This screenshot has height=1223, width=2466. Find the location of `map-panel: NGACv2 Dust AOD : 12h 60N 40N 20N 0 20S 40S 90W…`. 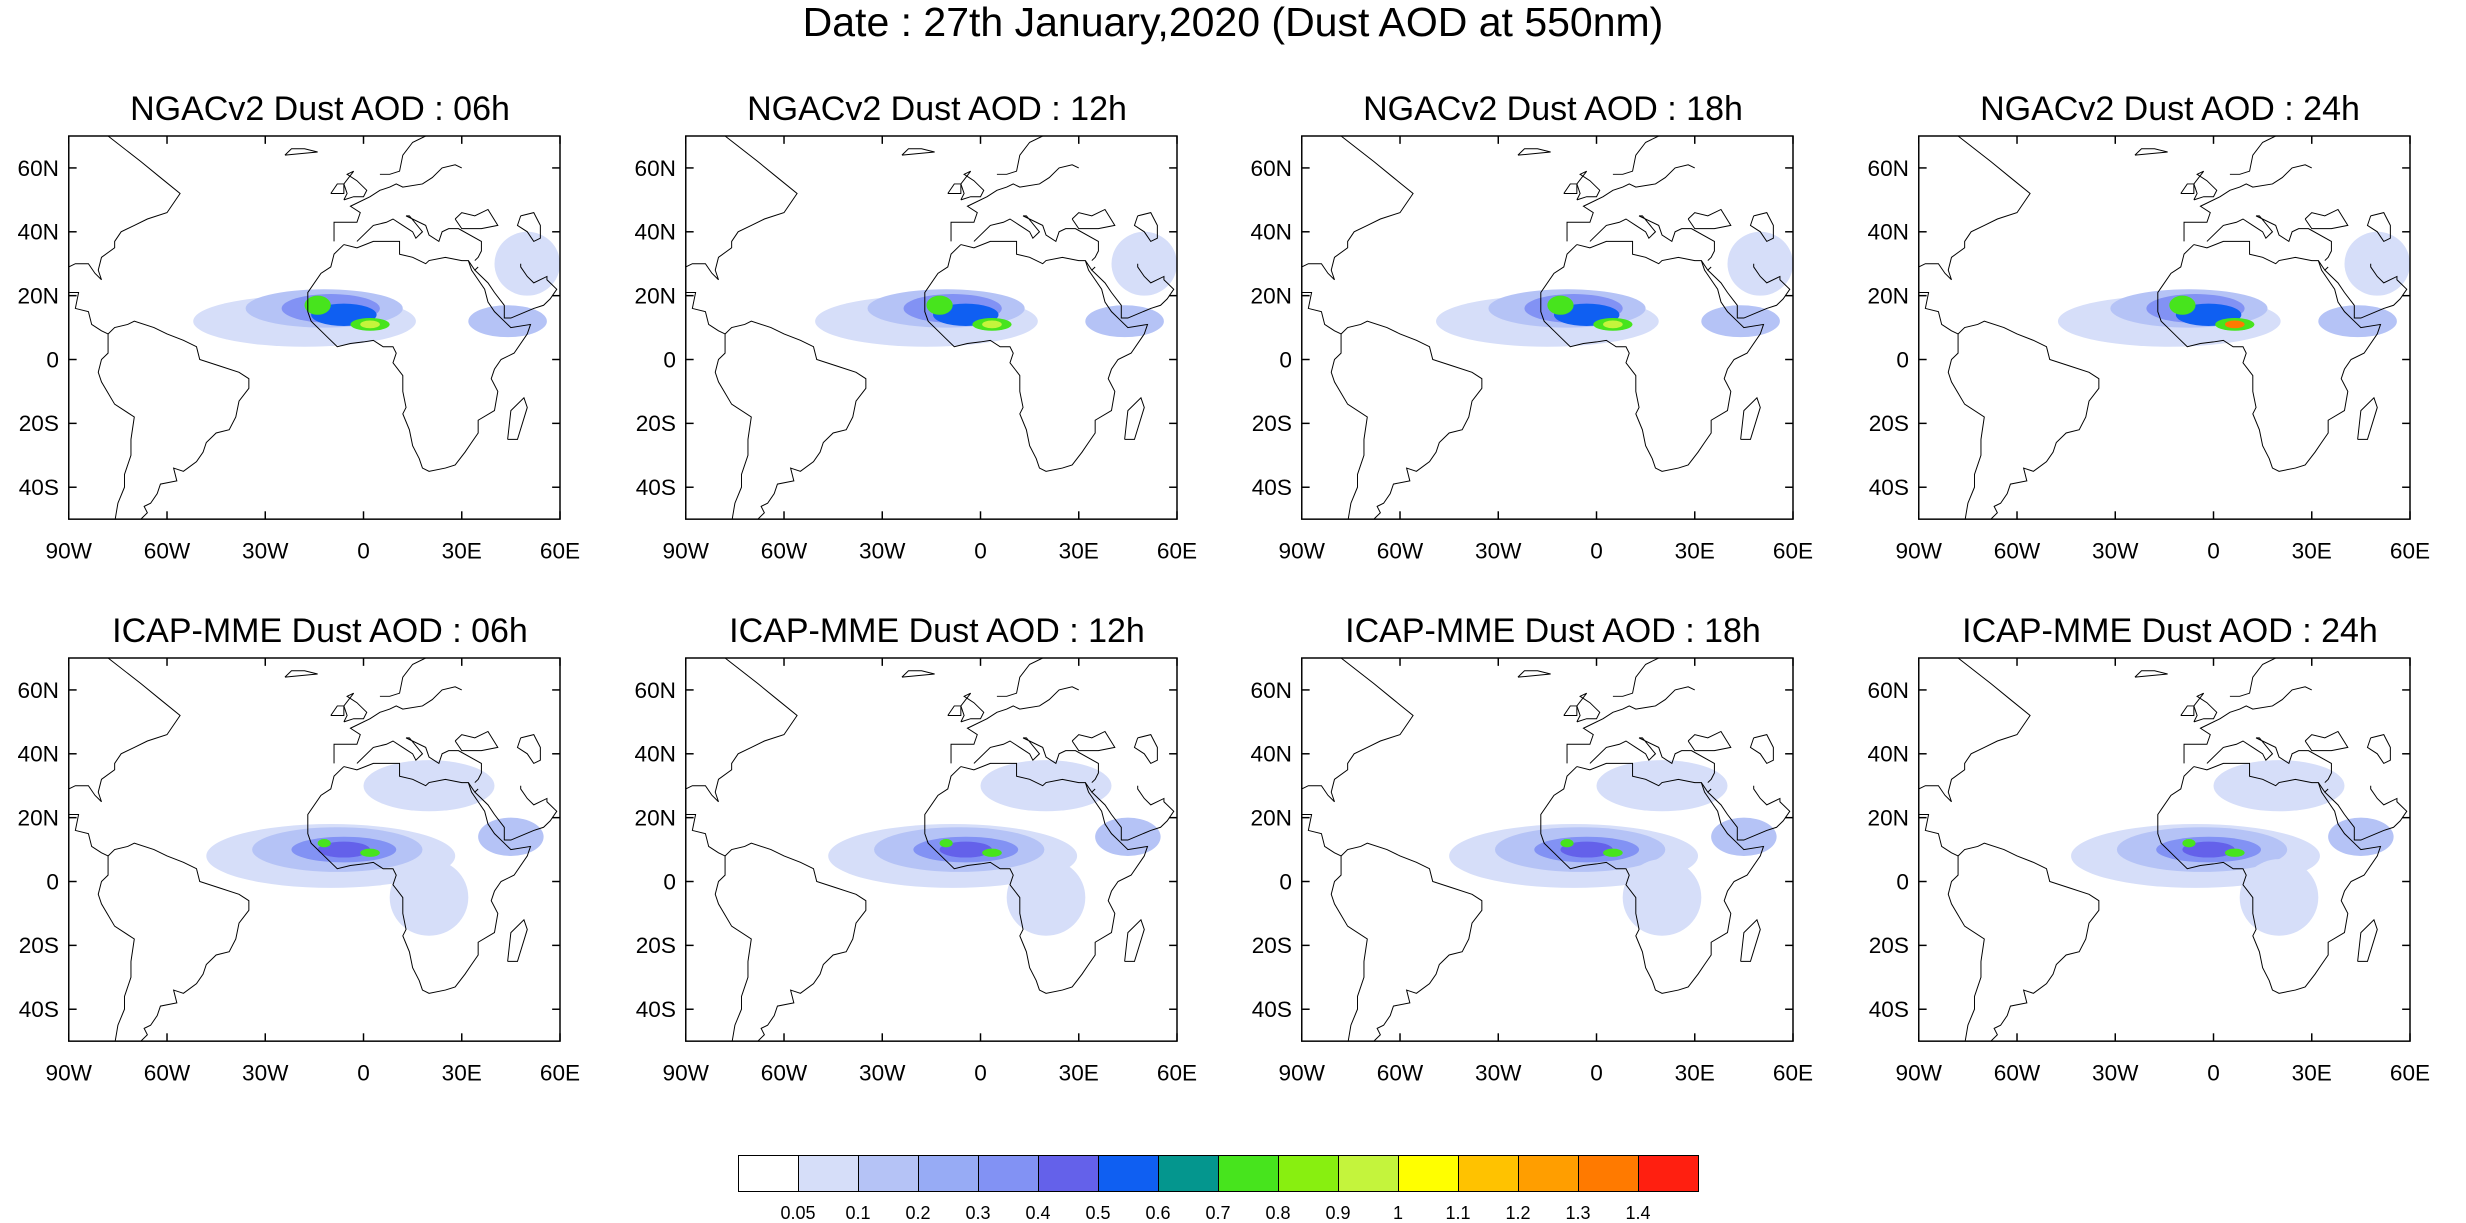

map-panel: NGACv2 Dust AOD : 12h 60N 40N 20N 0 20S 40S 90W… is located at coordinates (907, 350).